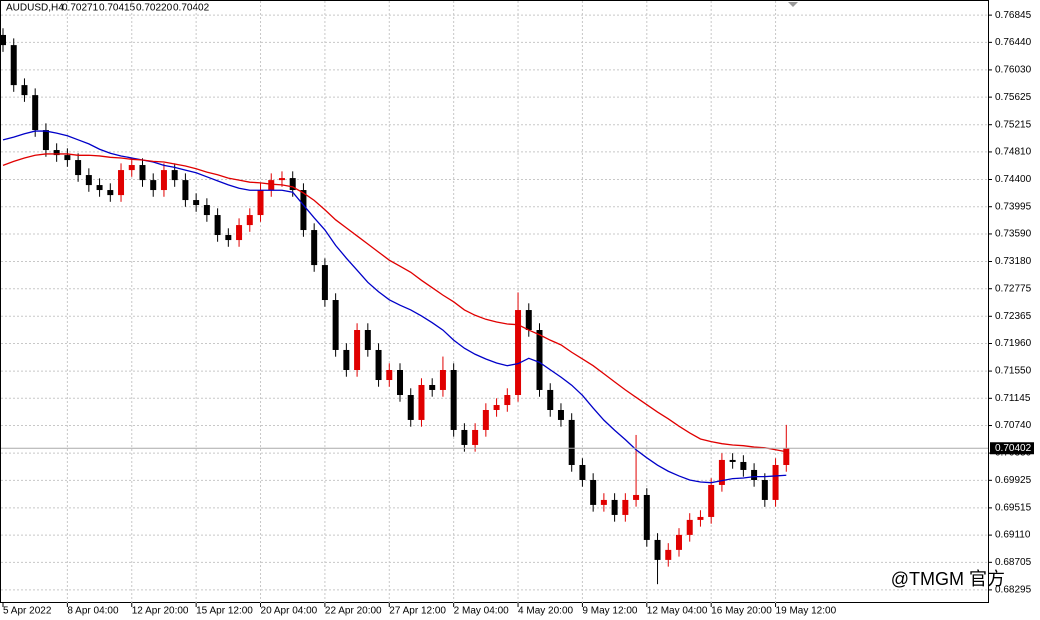 This screenshot has width=1040, height=620. I want to click on x-tick-label: 15 Apr 12:00, so click(224, 611).